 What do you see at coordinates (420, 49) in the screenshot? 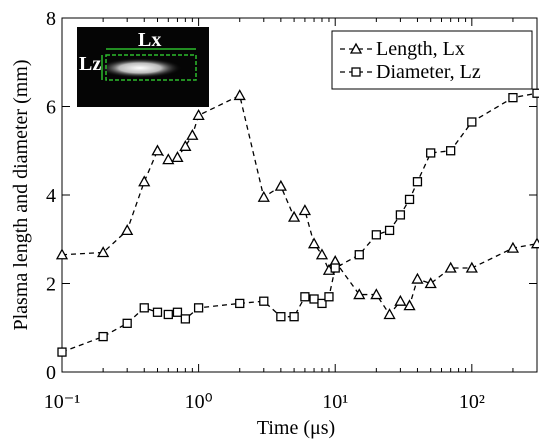
I see `legend-label: Length, Lx` at bounding box center [420, 49].